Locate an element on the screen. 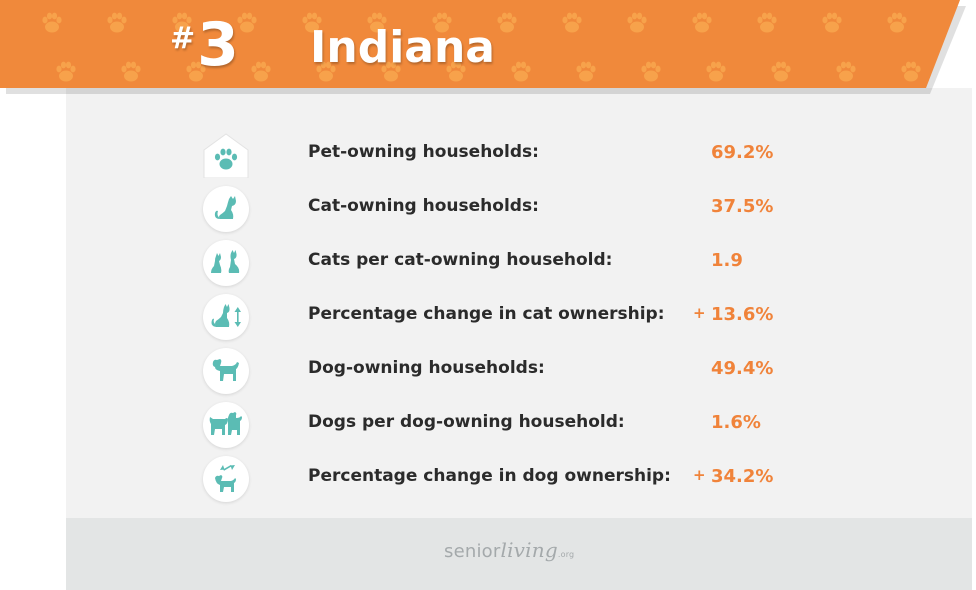  cat-change-icon is located at coordinates (226, 317).